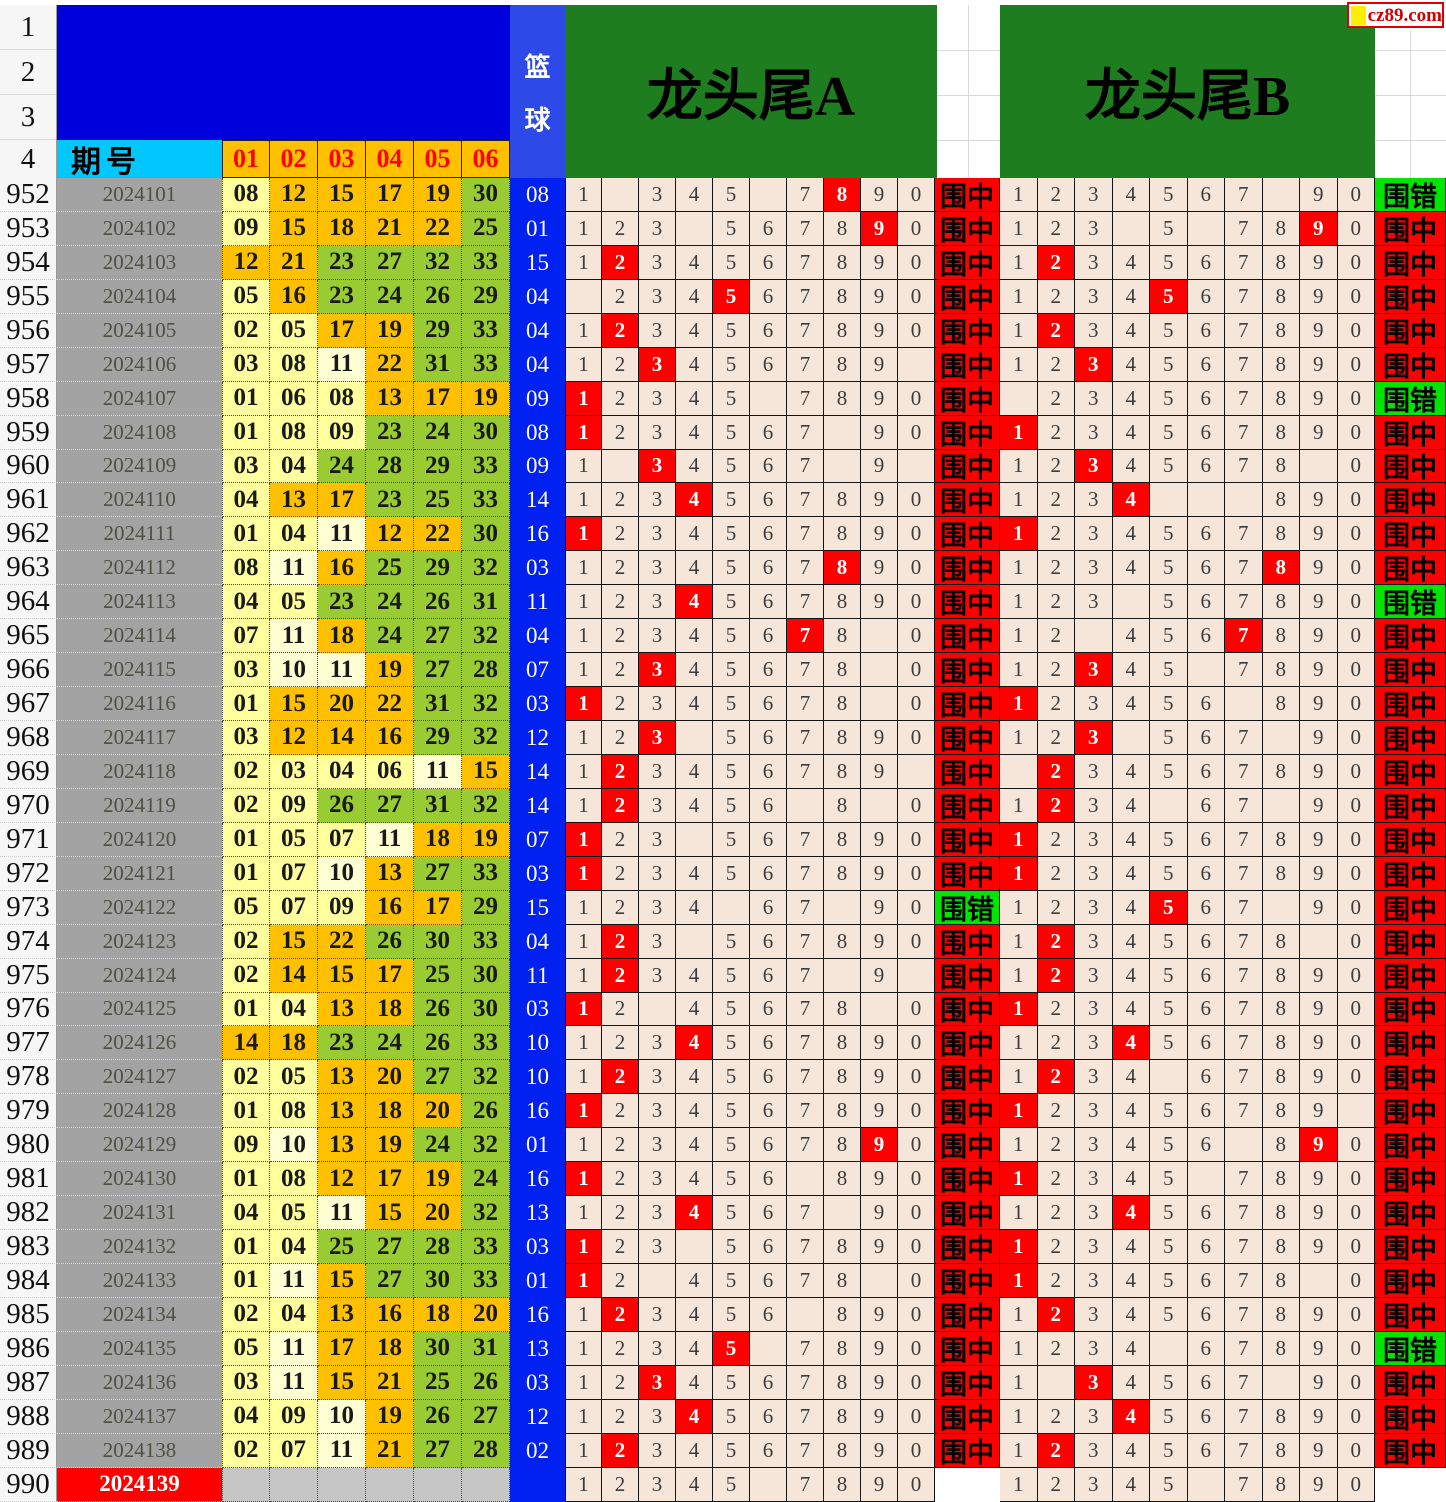  Describe the element at coordinates (486, 1009) in the screenshot. I see `red-ball-cell: 30` at that location.